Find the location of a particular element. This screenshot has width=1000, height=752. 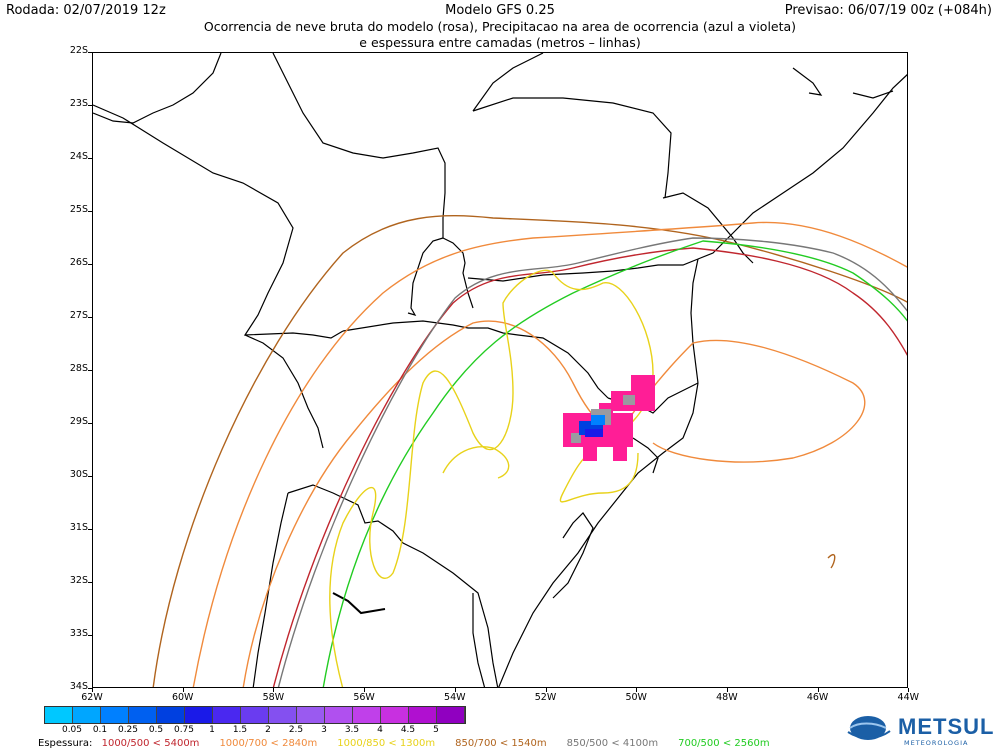

longitude-label: 58W is located at coordinates (273, 697).